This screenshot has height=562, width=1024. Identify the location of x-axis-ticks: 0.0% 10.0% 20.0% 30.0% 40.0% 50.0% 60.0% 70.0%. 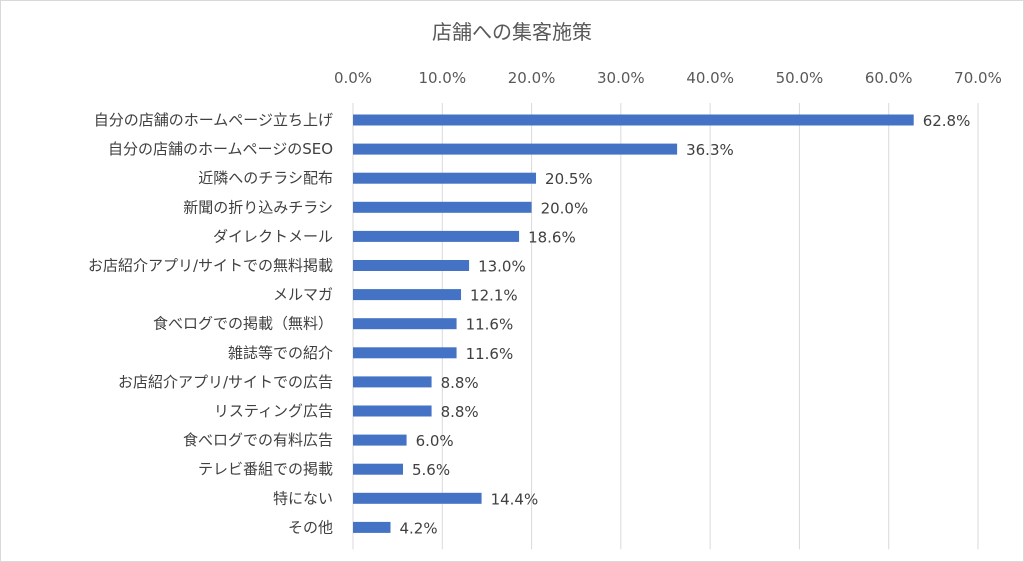
(668, 78).